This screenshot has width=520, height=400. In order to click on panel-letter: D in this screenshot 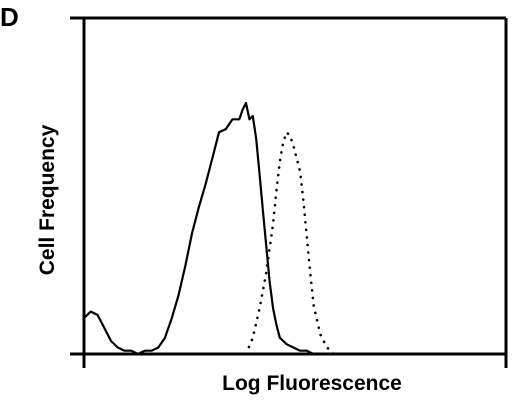, I will do `click(9, 17)`.